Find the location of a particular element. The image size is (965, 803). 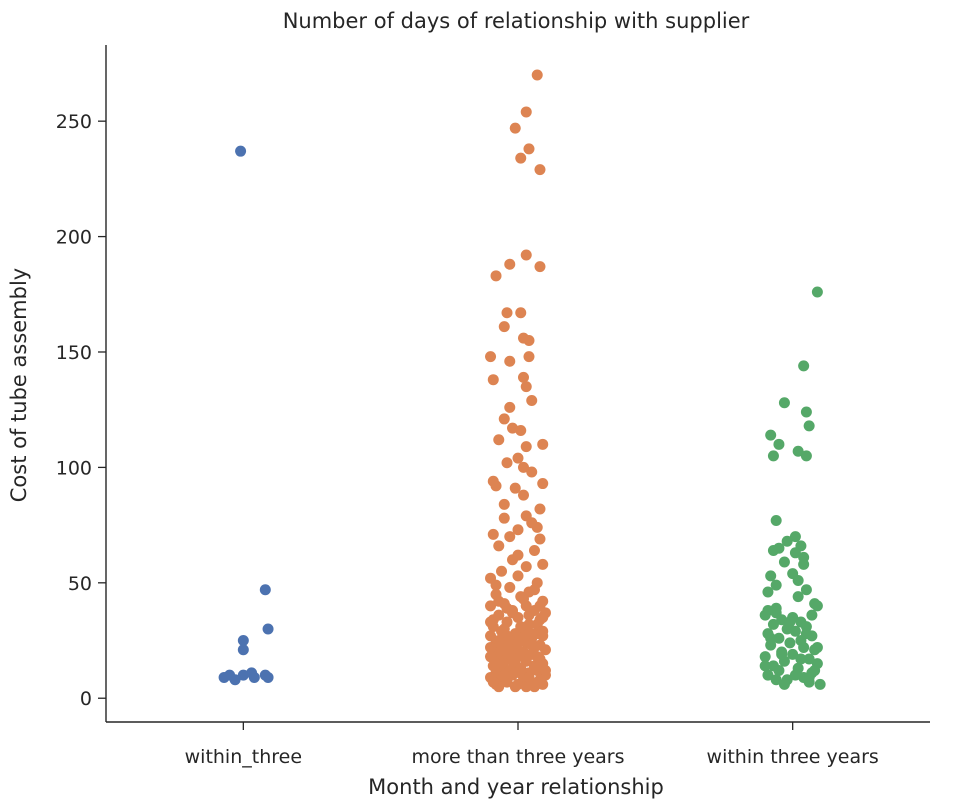

x-tick-label: within_three is located at coordinates (243, 757).